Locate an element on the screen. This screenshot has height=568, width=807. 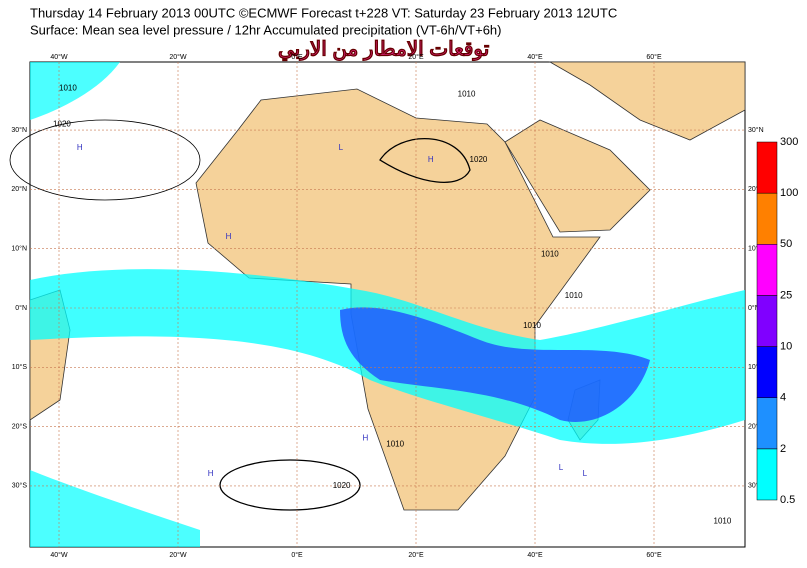
colorbar-label: 2 is located at coordinates (783, 449).